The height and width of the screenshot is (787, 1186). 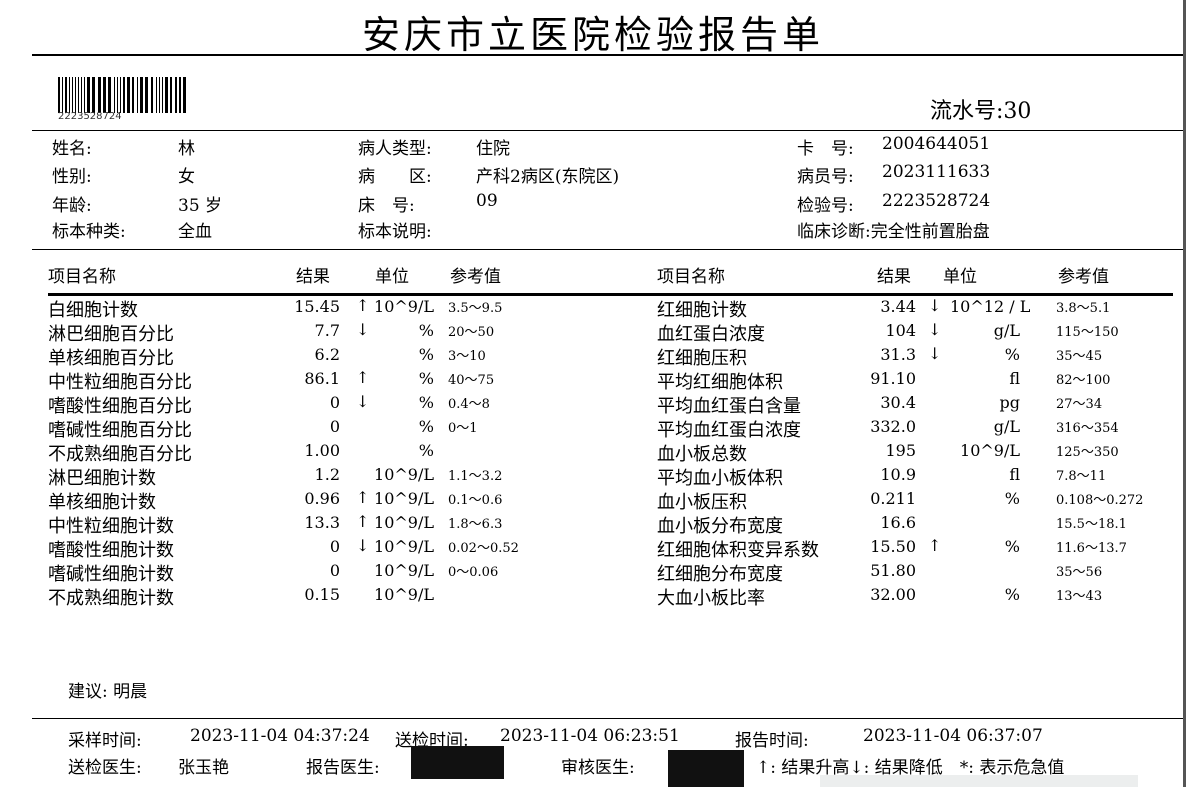 What do you see at coordinates (493, 149) in the screenshot?
I see `patient-type-value: 住院` at bounding box center [493, 149].